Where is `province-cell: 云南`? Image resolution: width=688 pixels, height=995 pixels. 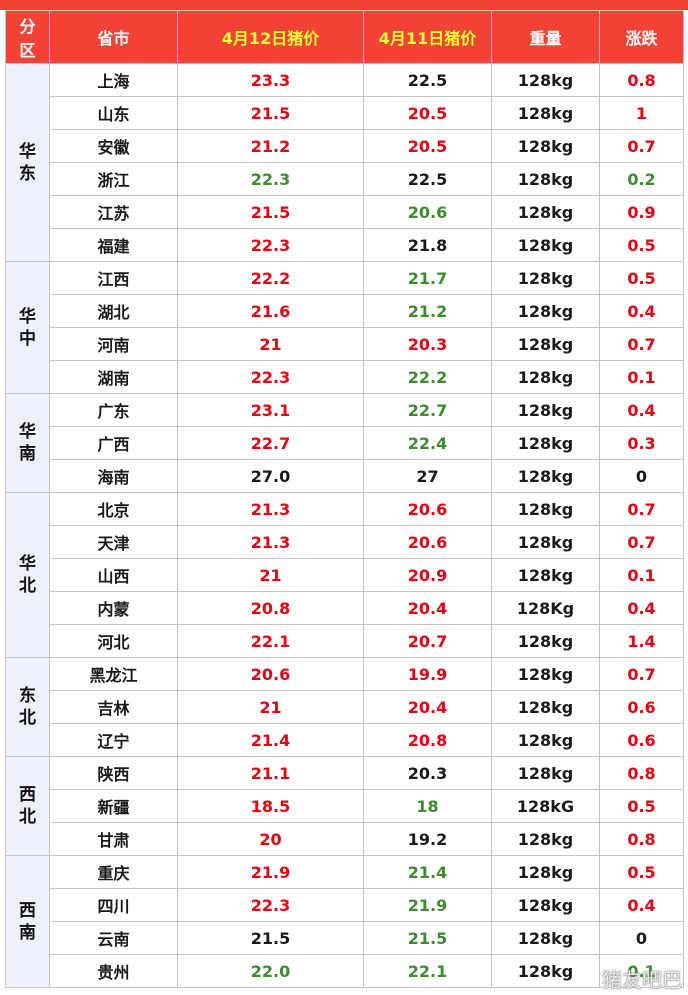 province-cell: 云南 is located at coordinates (113, 938).